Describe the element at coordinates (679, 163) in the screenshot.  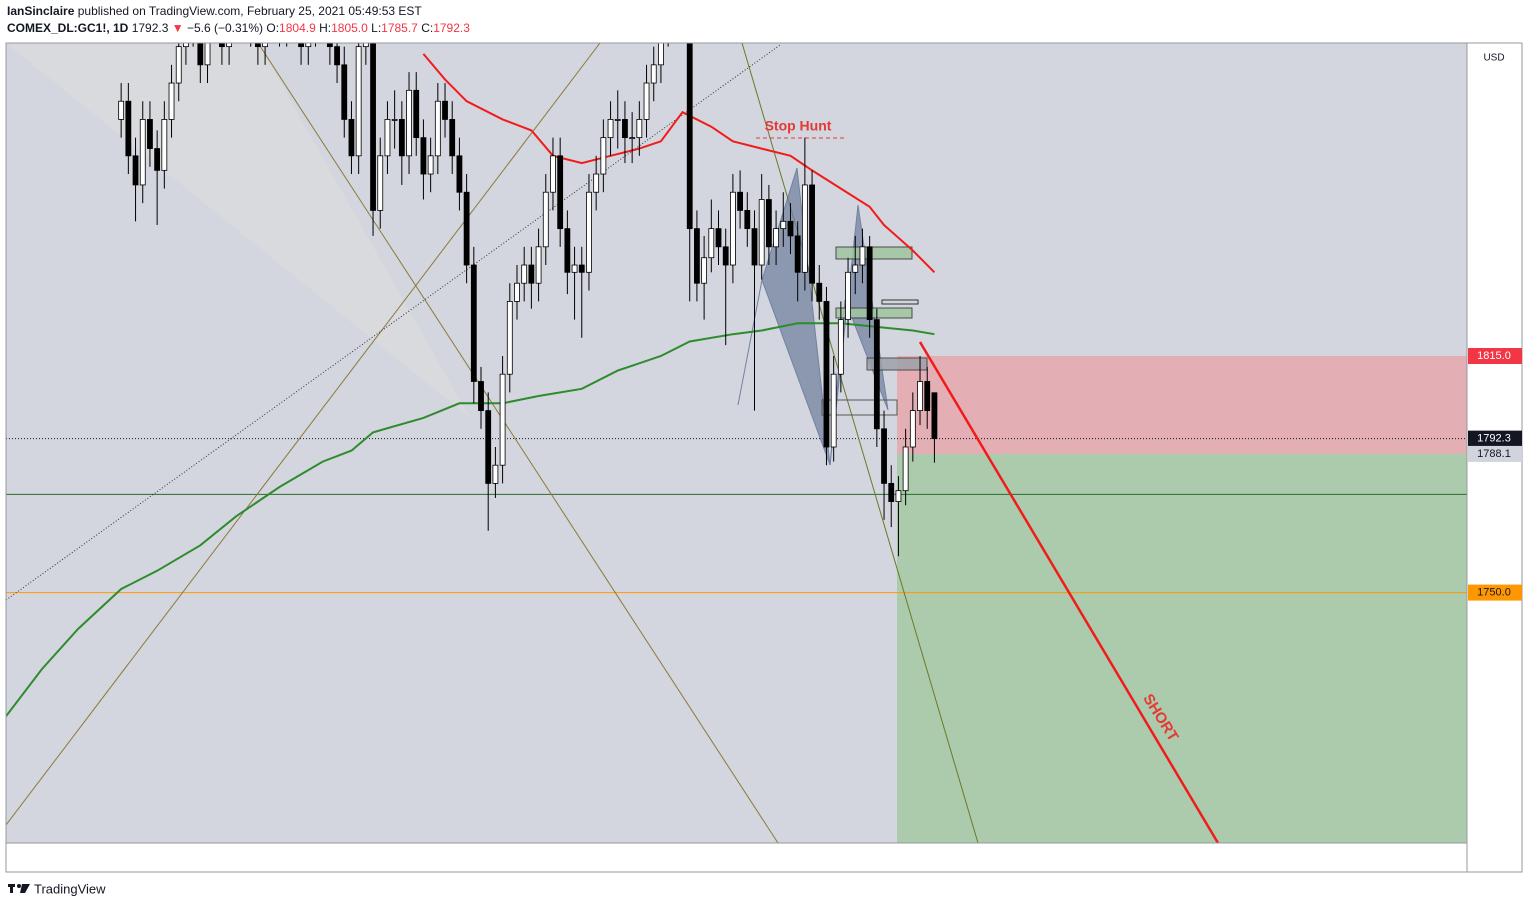
I see `moving-average` at that location.